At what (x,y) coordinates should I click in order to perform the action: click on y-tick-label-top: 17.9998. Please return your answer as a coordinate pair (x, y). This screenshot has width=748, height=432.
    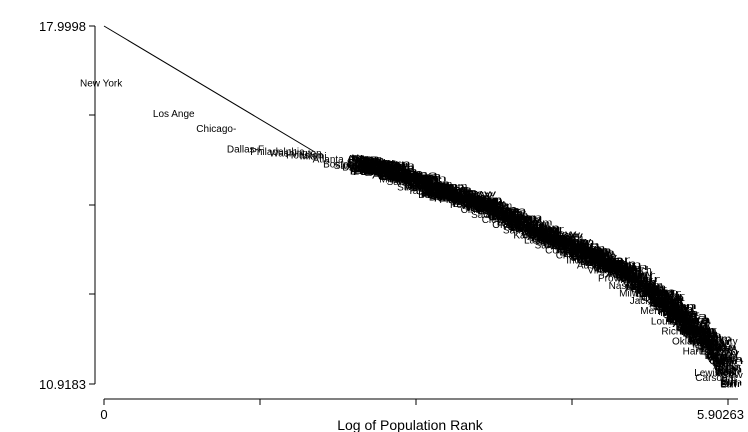
    Looking at the image, I should click on (62, 26).